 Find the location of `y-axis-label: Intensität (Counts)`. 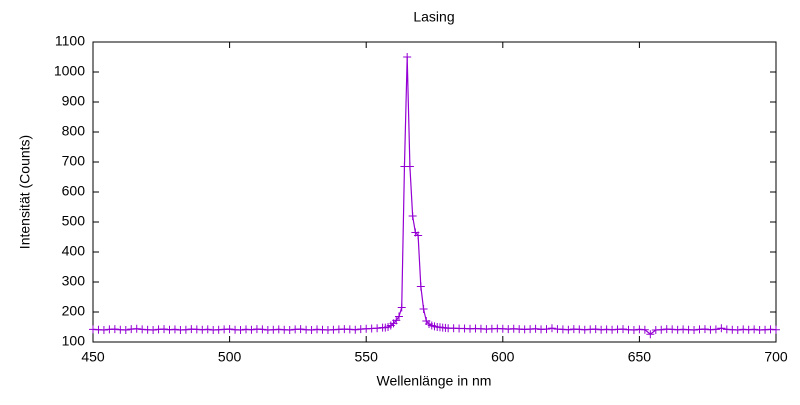

y-axis-label: Intensität (Counts) is located at coordinates (25, 192).